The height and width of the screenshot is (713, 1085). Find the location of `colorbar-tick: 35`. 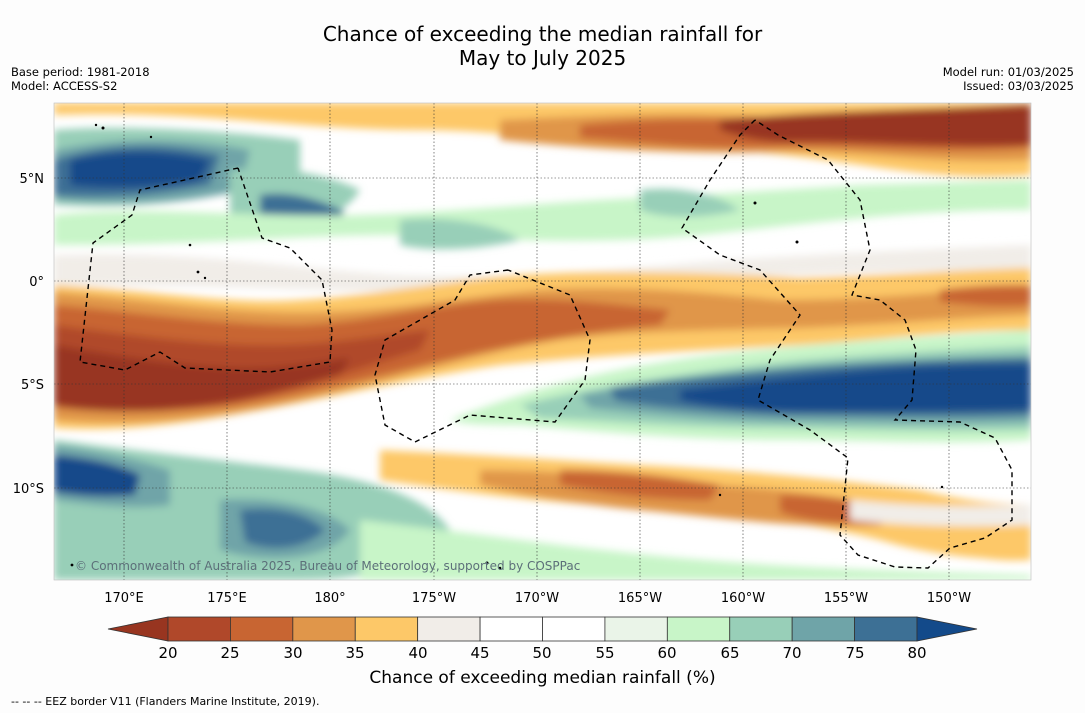

colorbar-tick: 35 is located at coordinates (354, 653).